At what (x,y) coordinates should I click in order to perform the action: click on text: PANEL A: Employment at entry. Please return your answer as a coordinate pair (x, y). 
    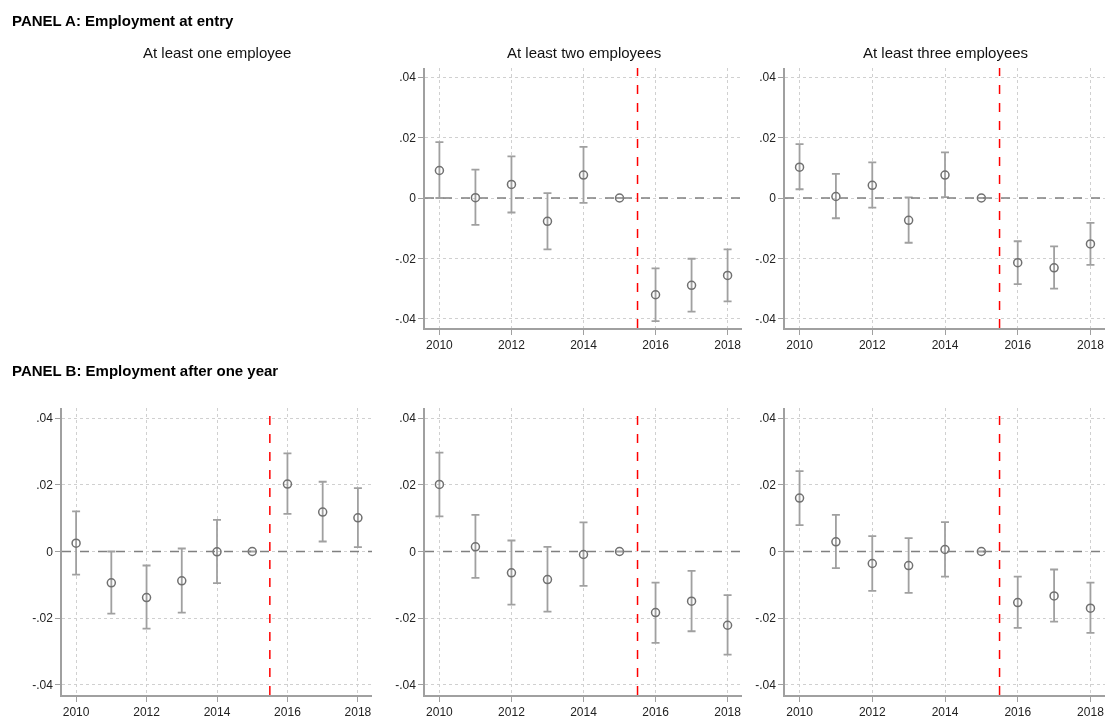
    Looking at the image, I should click on (123, 20).